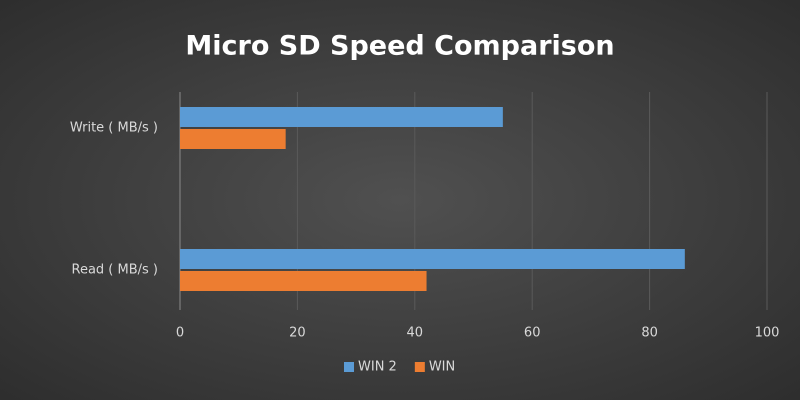  Describe the element at coordinates (415, 333) in the screenshot. I see `x-tick-label: 40` at that location.